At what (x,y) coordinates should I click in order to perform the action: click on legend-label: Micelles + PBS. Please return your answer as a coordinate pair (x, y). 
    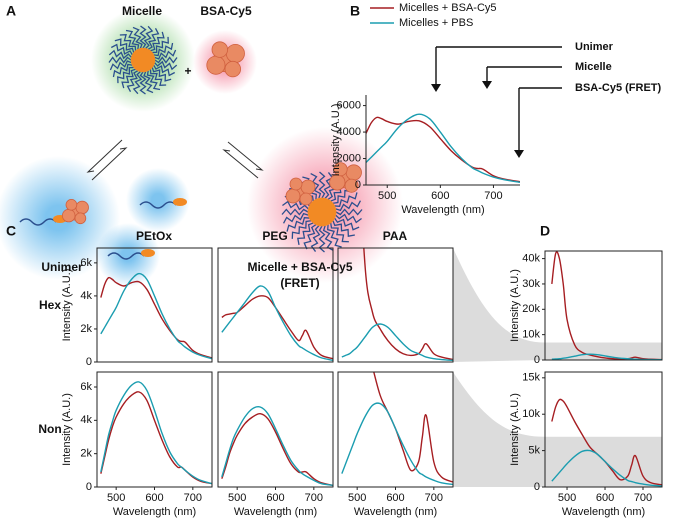
    Looking at the image, I should click on (436, 23).